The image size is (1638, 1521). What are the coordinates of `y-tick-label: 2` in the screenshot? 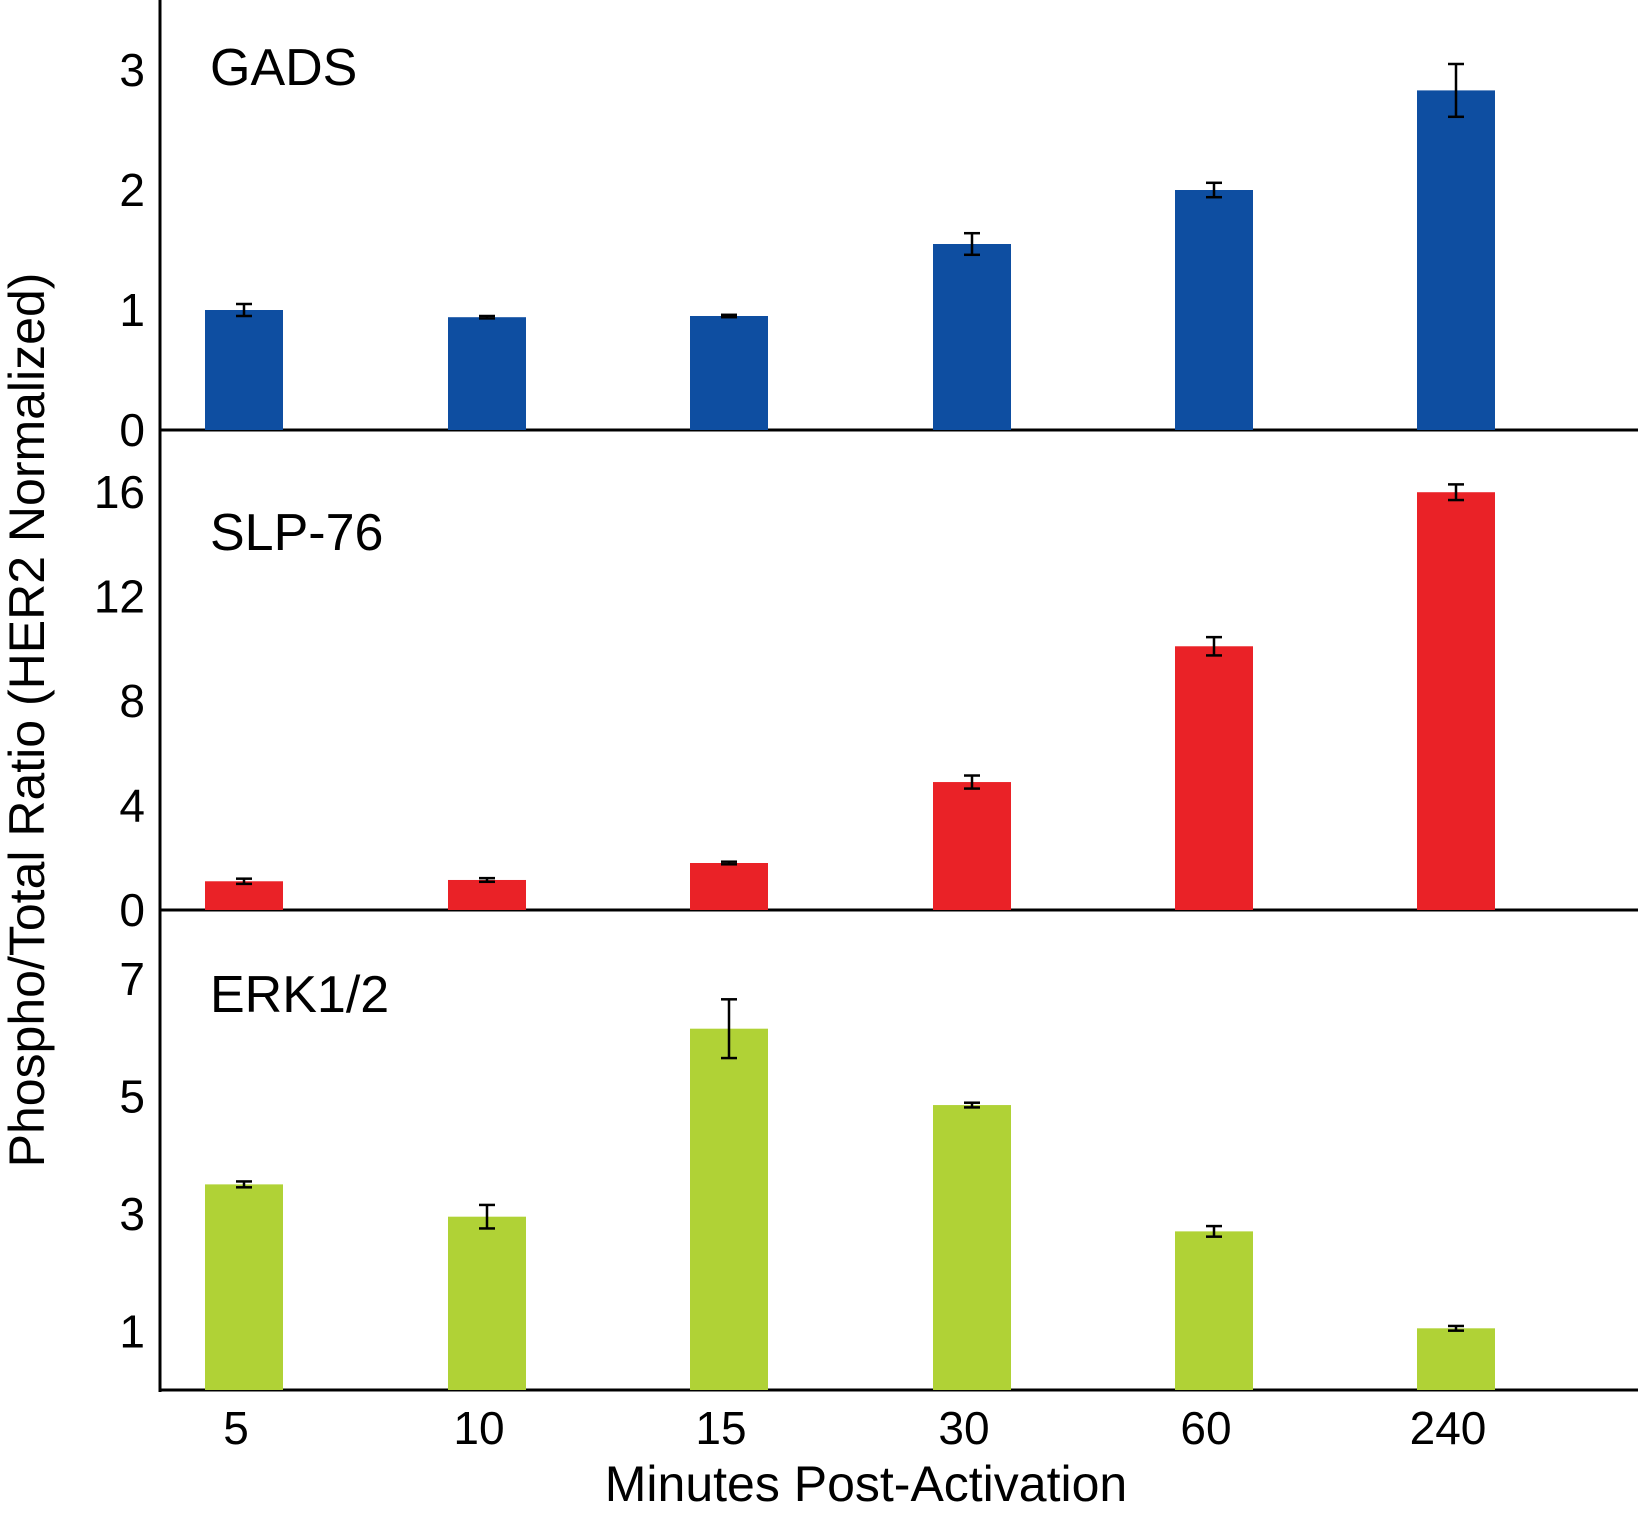 It's located at (132, 190).